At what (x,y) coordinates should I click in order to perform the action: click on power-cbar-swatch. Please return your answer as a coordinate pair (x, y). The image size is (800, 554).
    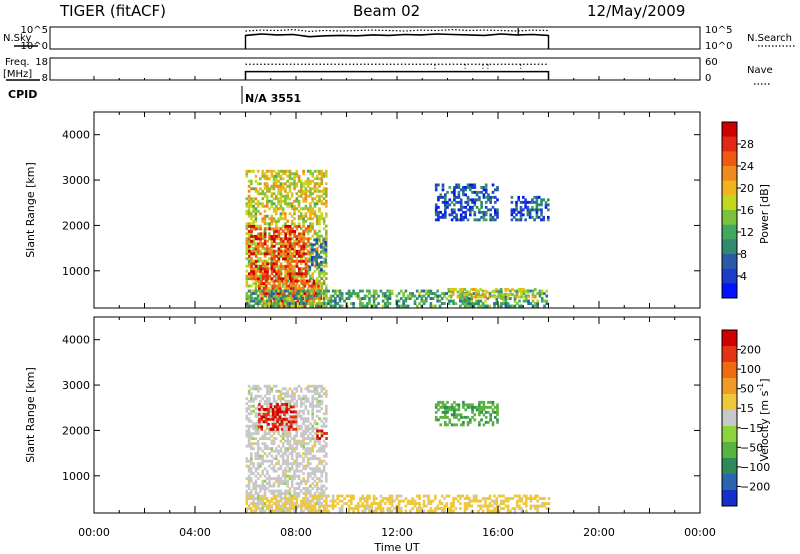
    Looking at the image, I should click on (729, 247).